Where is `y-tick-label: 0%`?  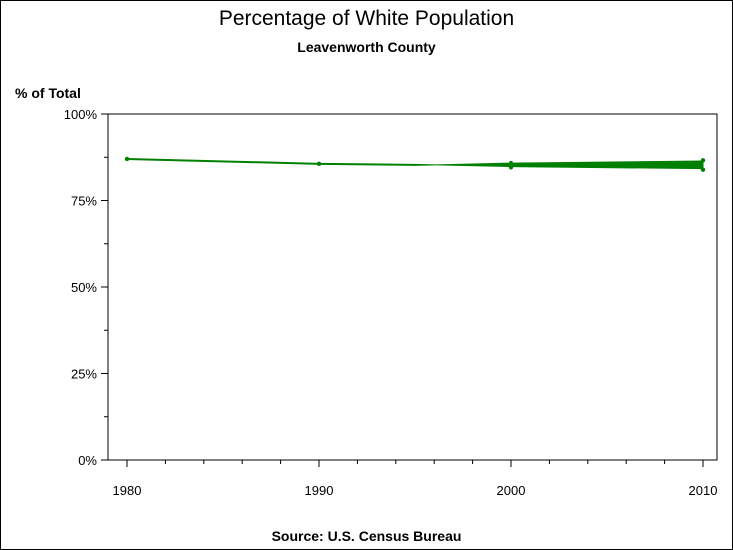 y-tick-label: 0% is located at coordinates (87, 460).